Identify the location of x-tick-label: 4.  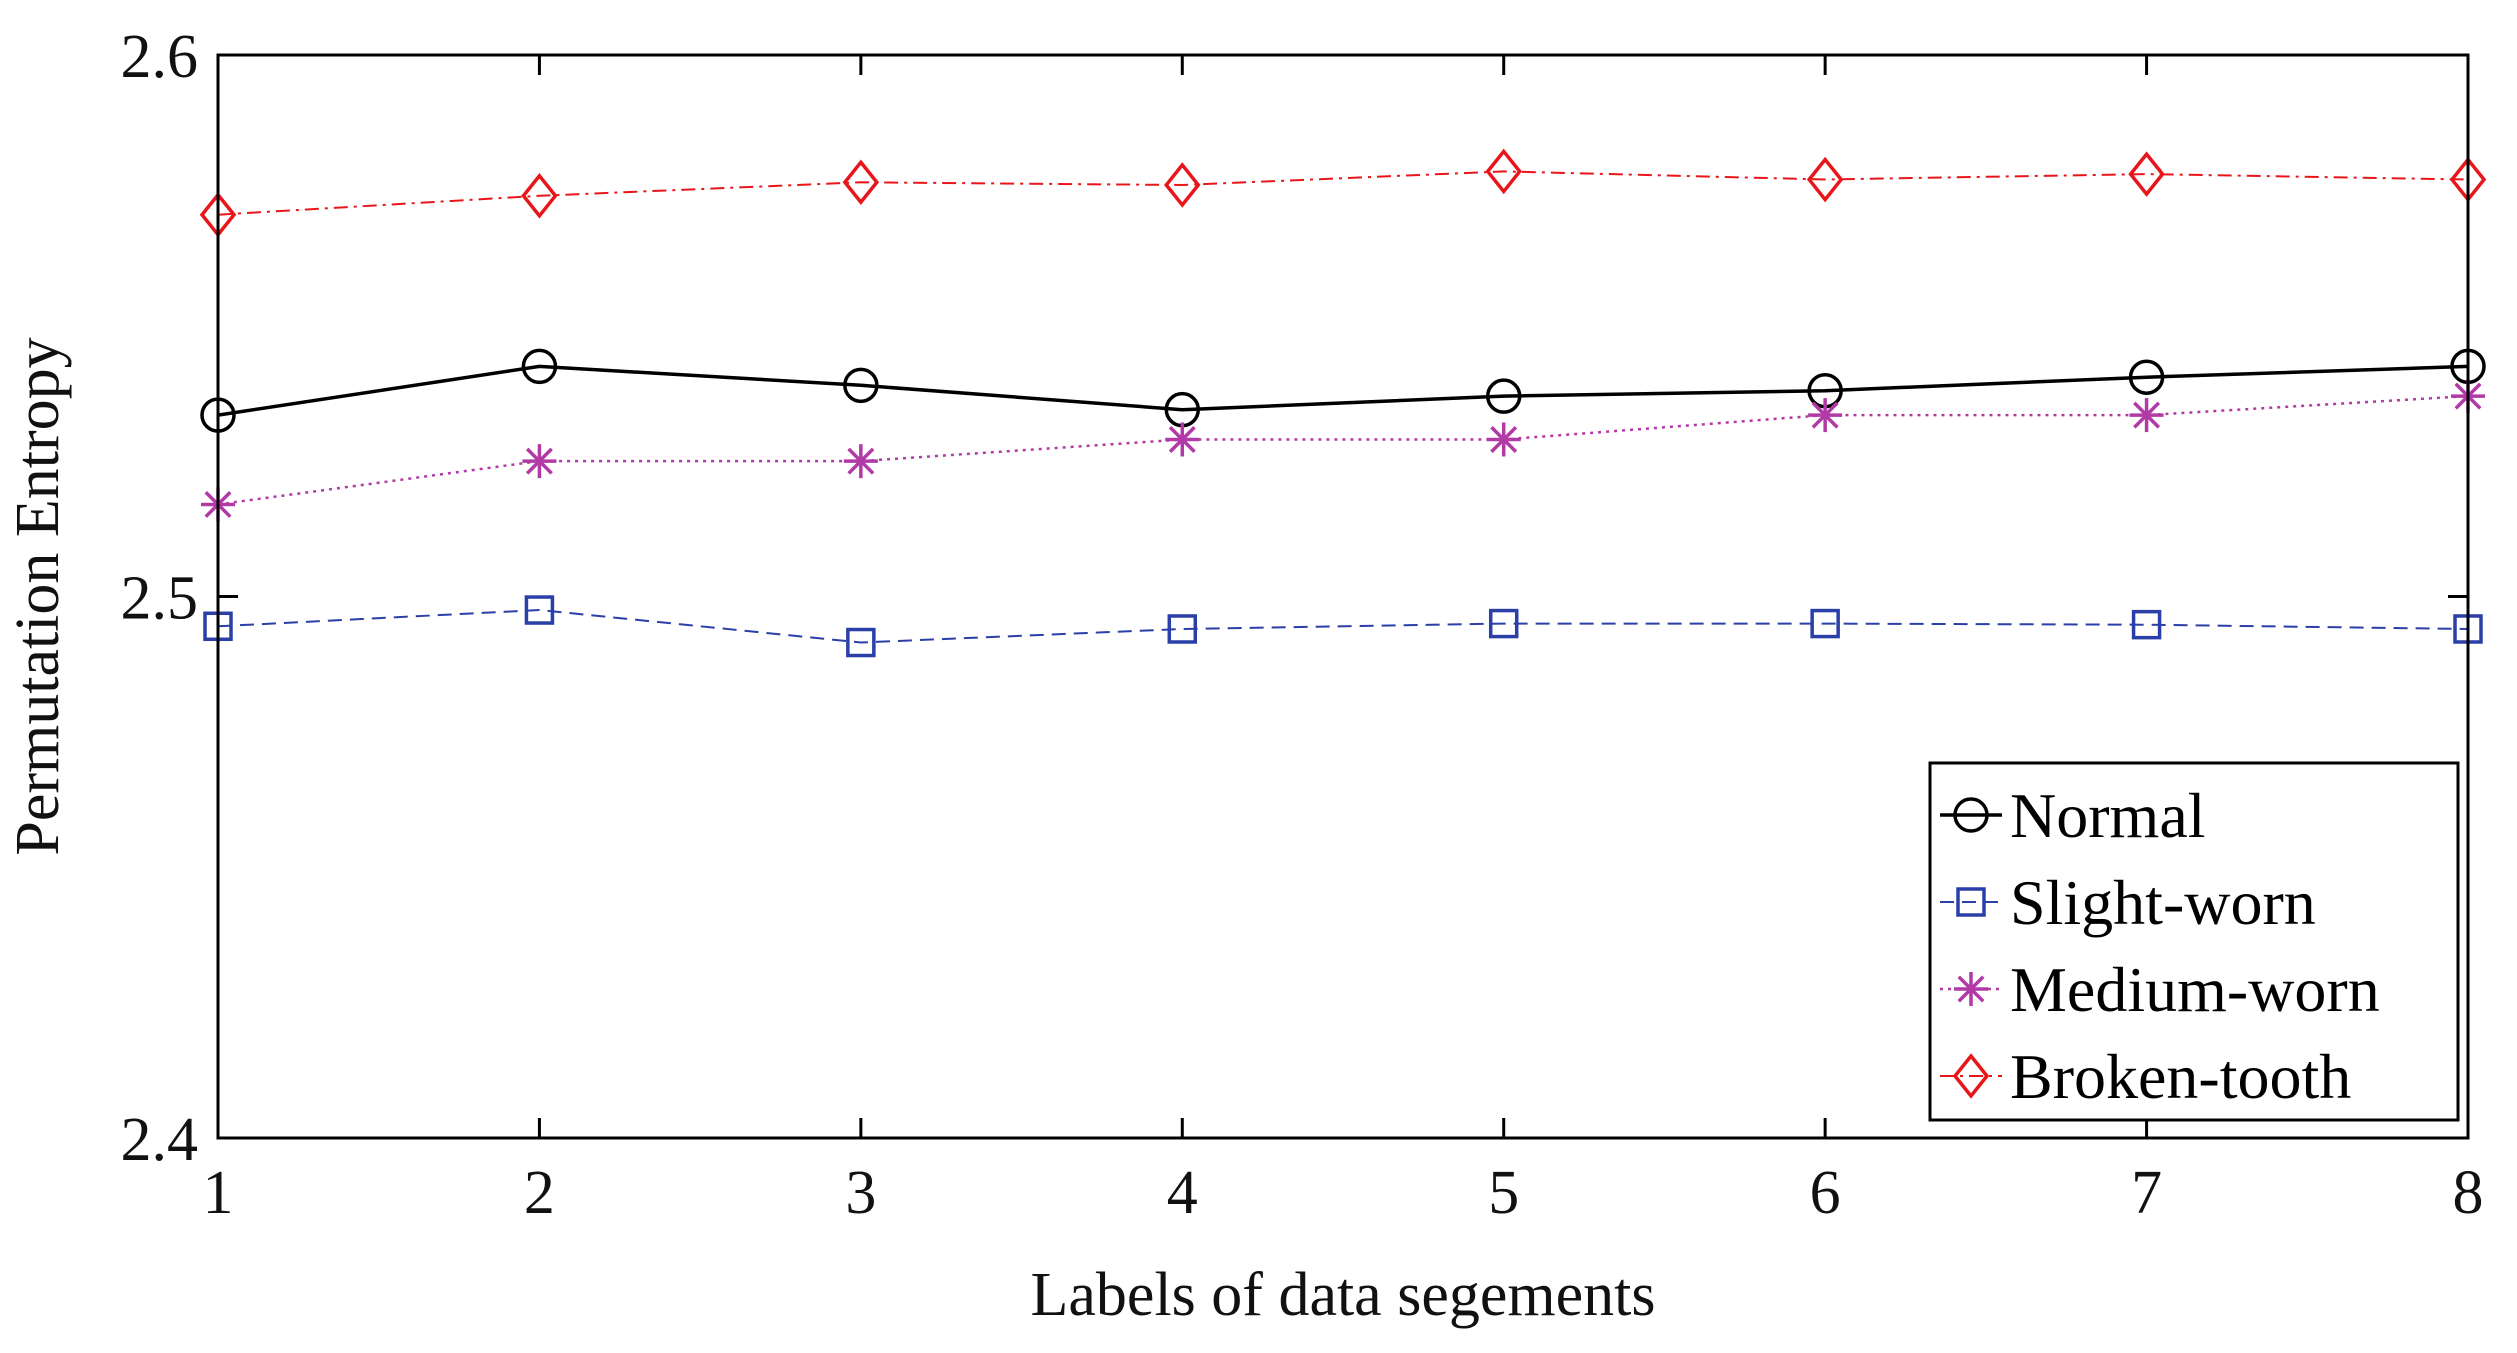
(1182, 1193).